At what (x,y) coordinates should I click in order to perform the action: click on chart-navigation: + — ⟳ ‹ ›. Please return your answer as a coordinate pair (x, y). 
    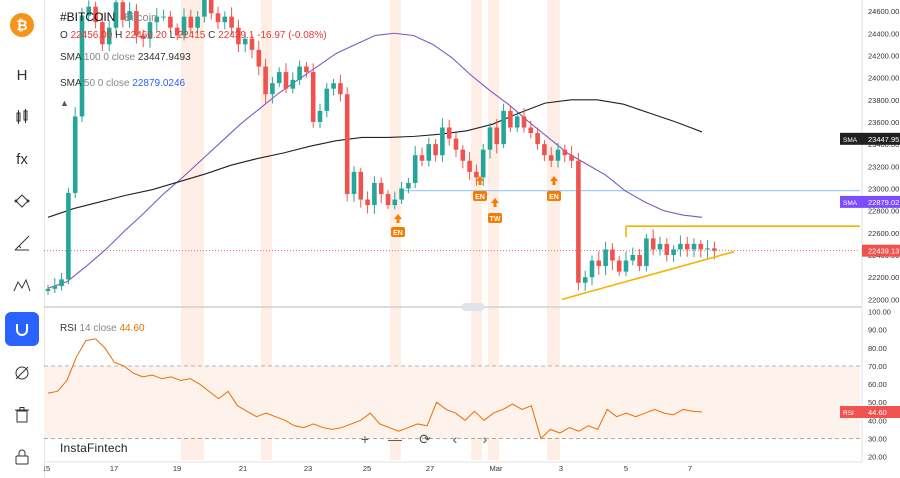
    Looking at the image, I should click on (425, 439).